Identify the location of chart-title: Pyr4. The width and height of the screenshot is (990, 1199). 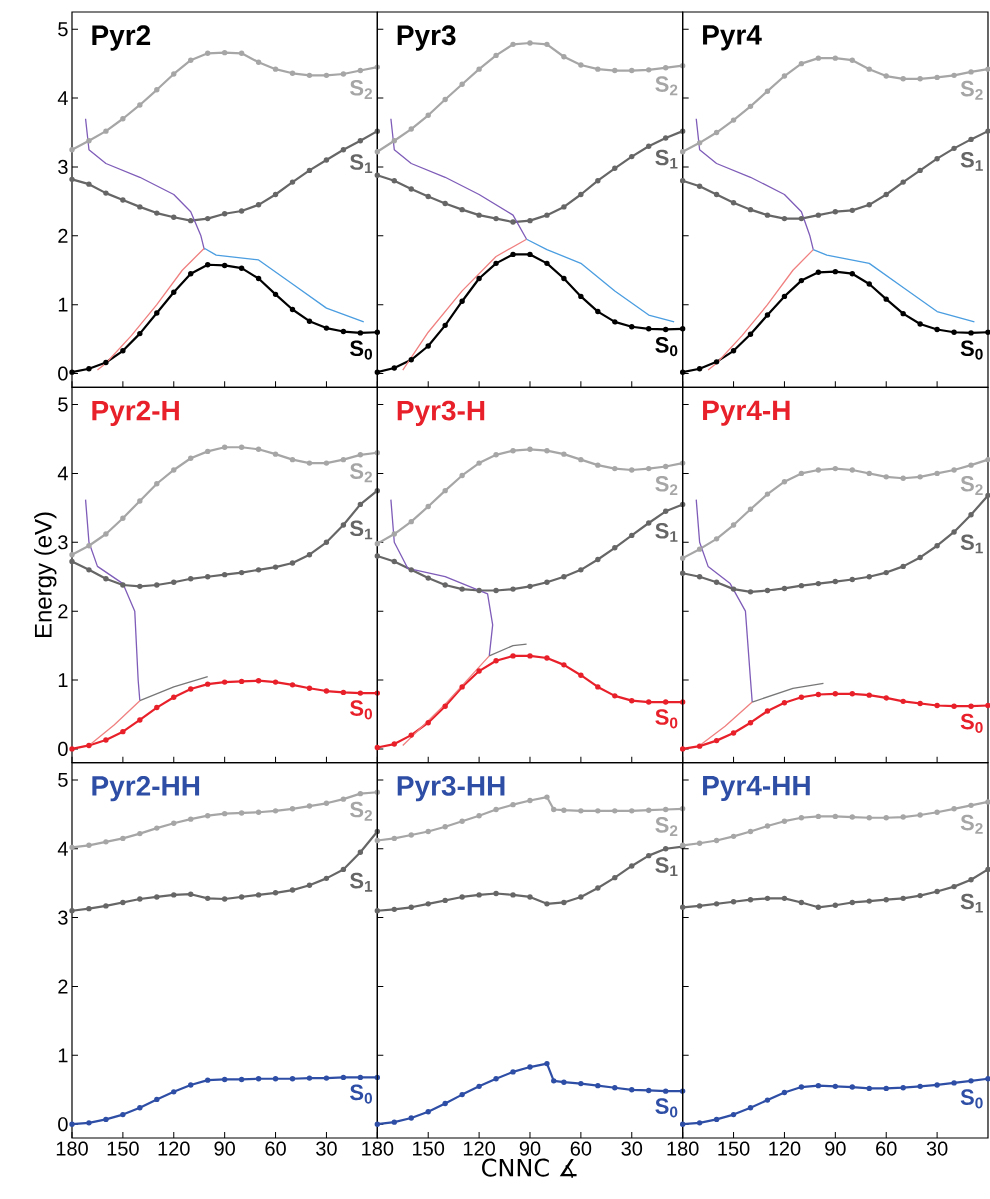
(732, 38).